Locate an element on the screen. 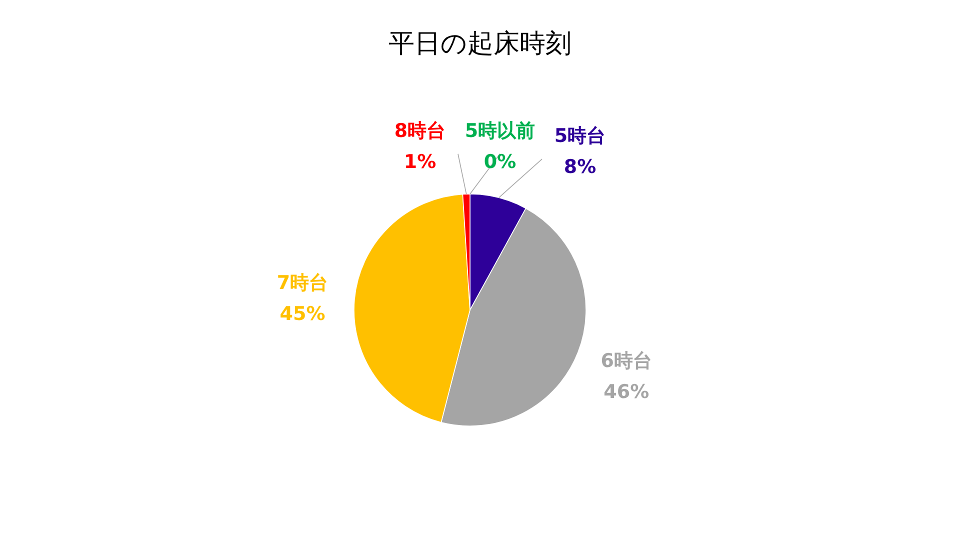 The image size is (960, 540). data-label: 45% is located at coordinates (303, 314).